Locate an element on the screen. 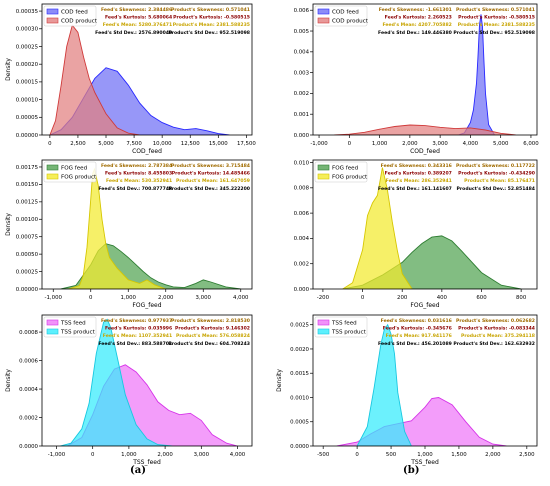  cod_a-stat-label: Feed's Kurtosis: is located at coordinates (126, 18).